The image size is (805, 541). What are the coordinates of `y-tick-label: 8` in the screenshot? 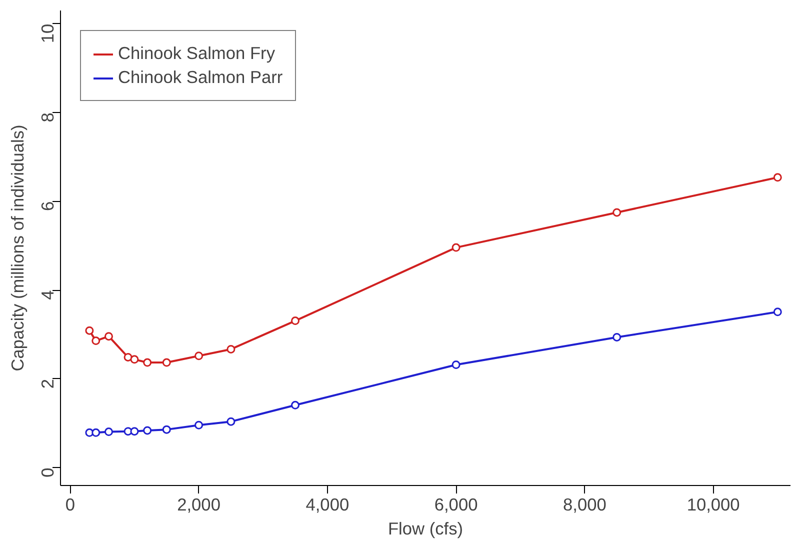 It's located at (48, 117).